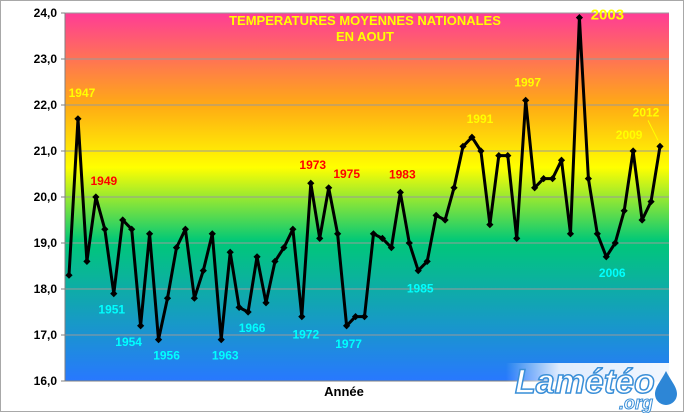 This screenshot has width=684, height=413. I want to click on annotation-1991: 1991, so click(480, 119).